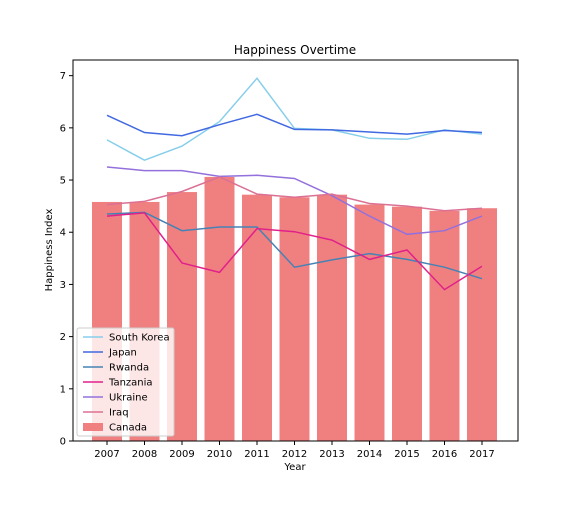 This screenshot has height=508, width=576. Describe the element at coordinates (128, 398) in the screenshot. I see `legend-label: Ukraine` at that location.